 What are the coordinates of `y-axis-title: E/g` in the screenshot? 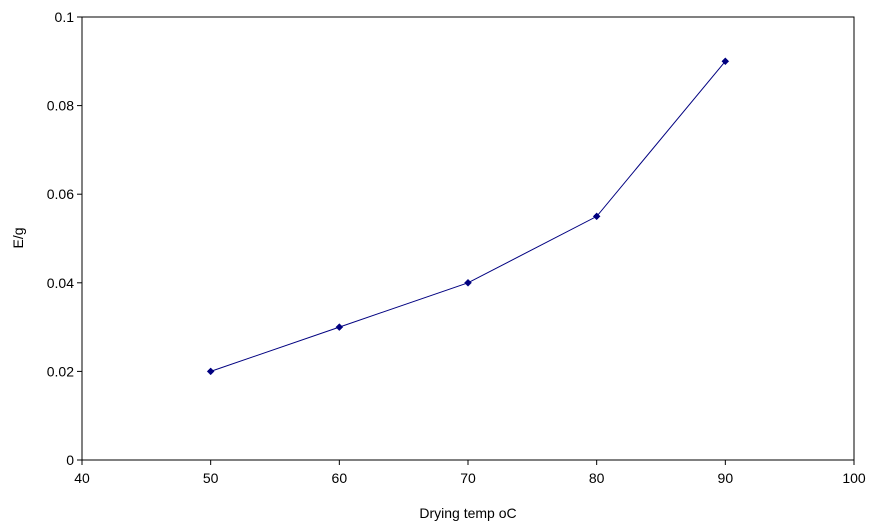 It's located at (18, 237).